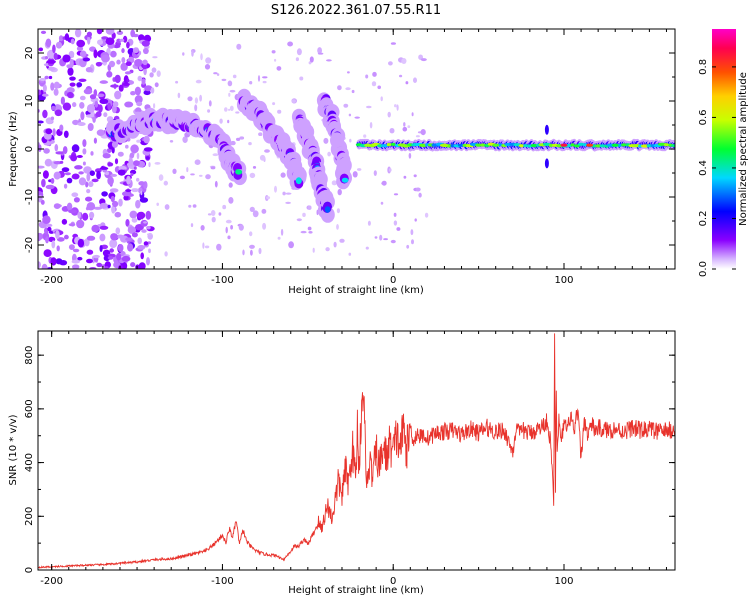  I want to click on y-tick-label: 600, so click(29, 408).